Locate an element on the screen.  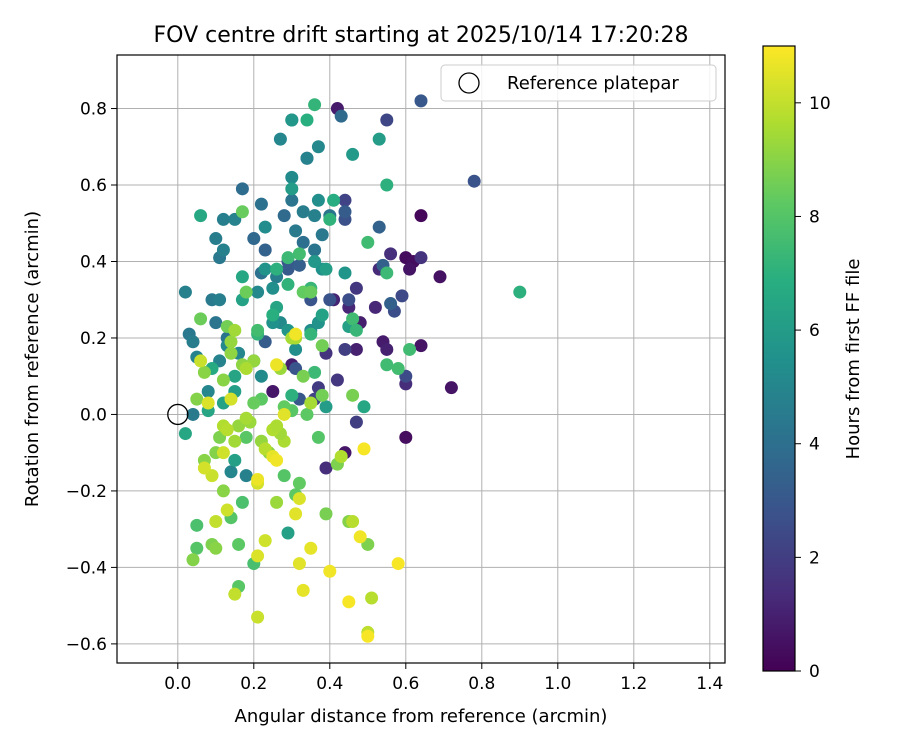
legend: Reference platepar is located at coordinates (578, 83).